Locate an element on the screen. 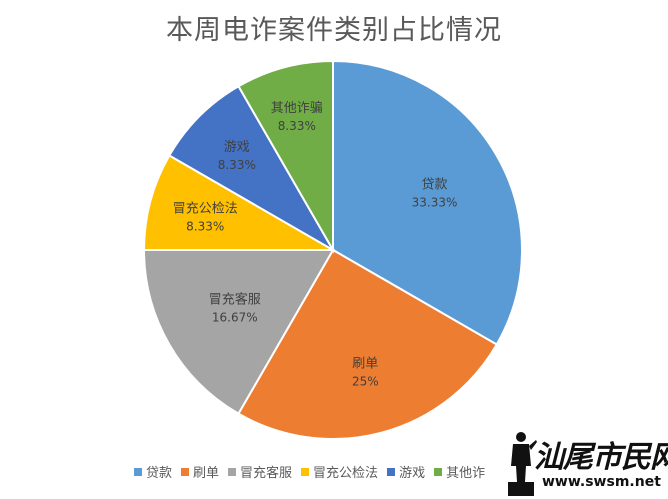 The image size is (668, 499). legend-item-5: 其他诈 is located at coordinates (459, 471).